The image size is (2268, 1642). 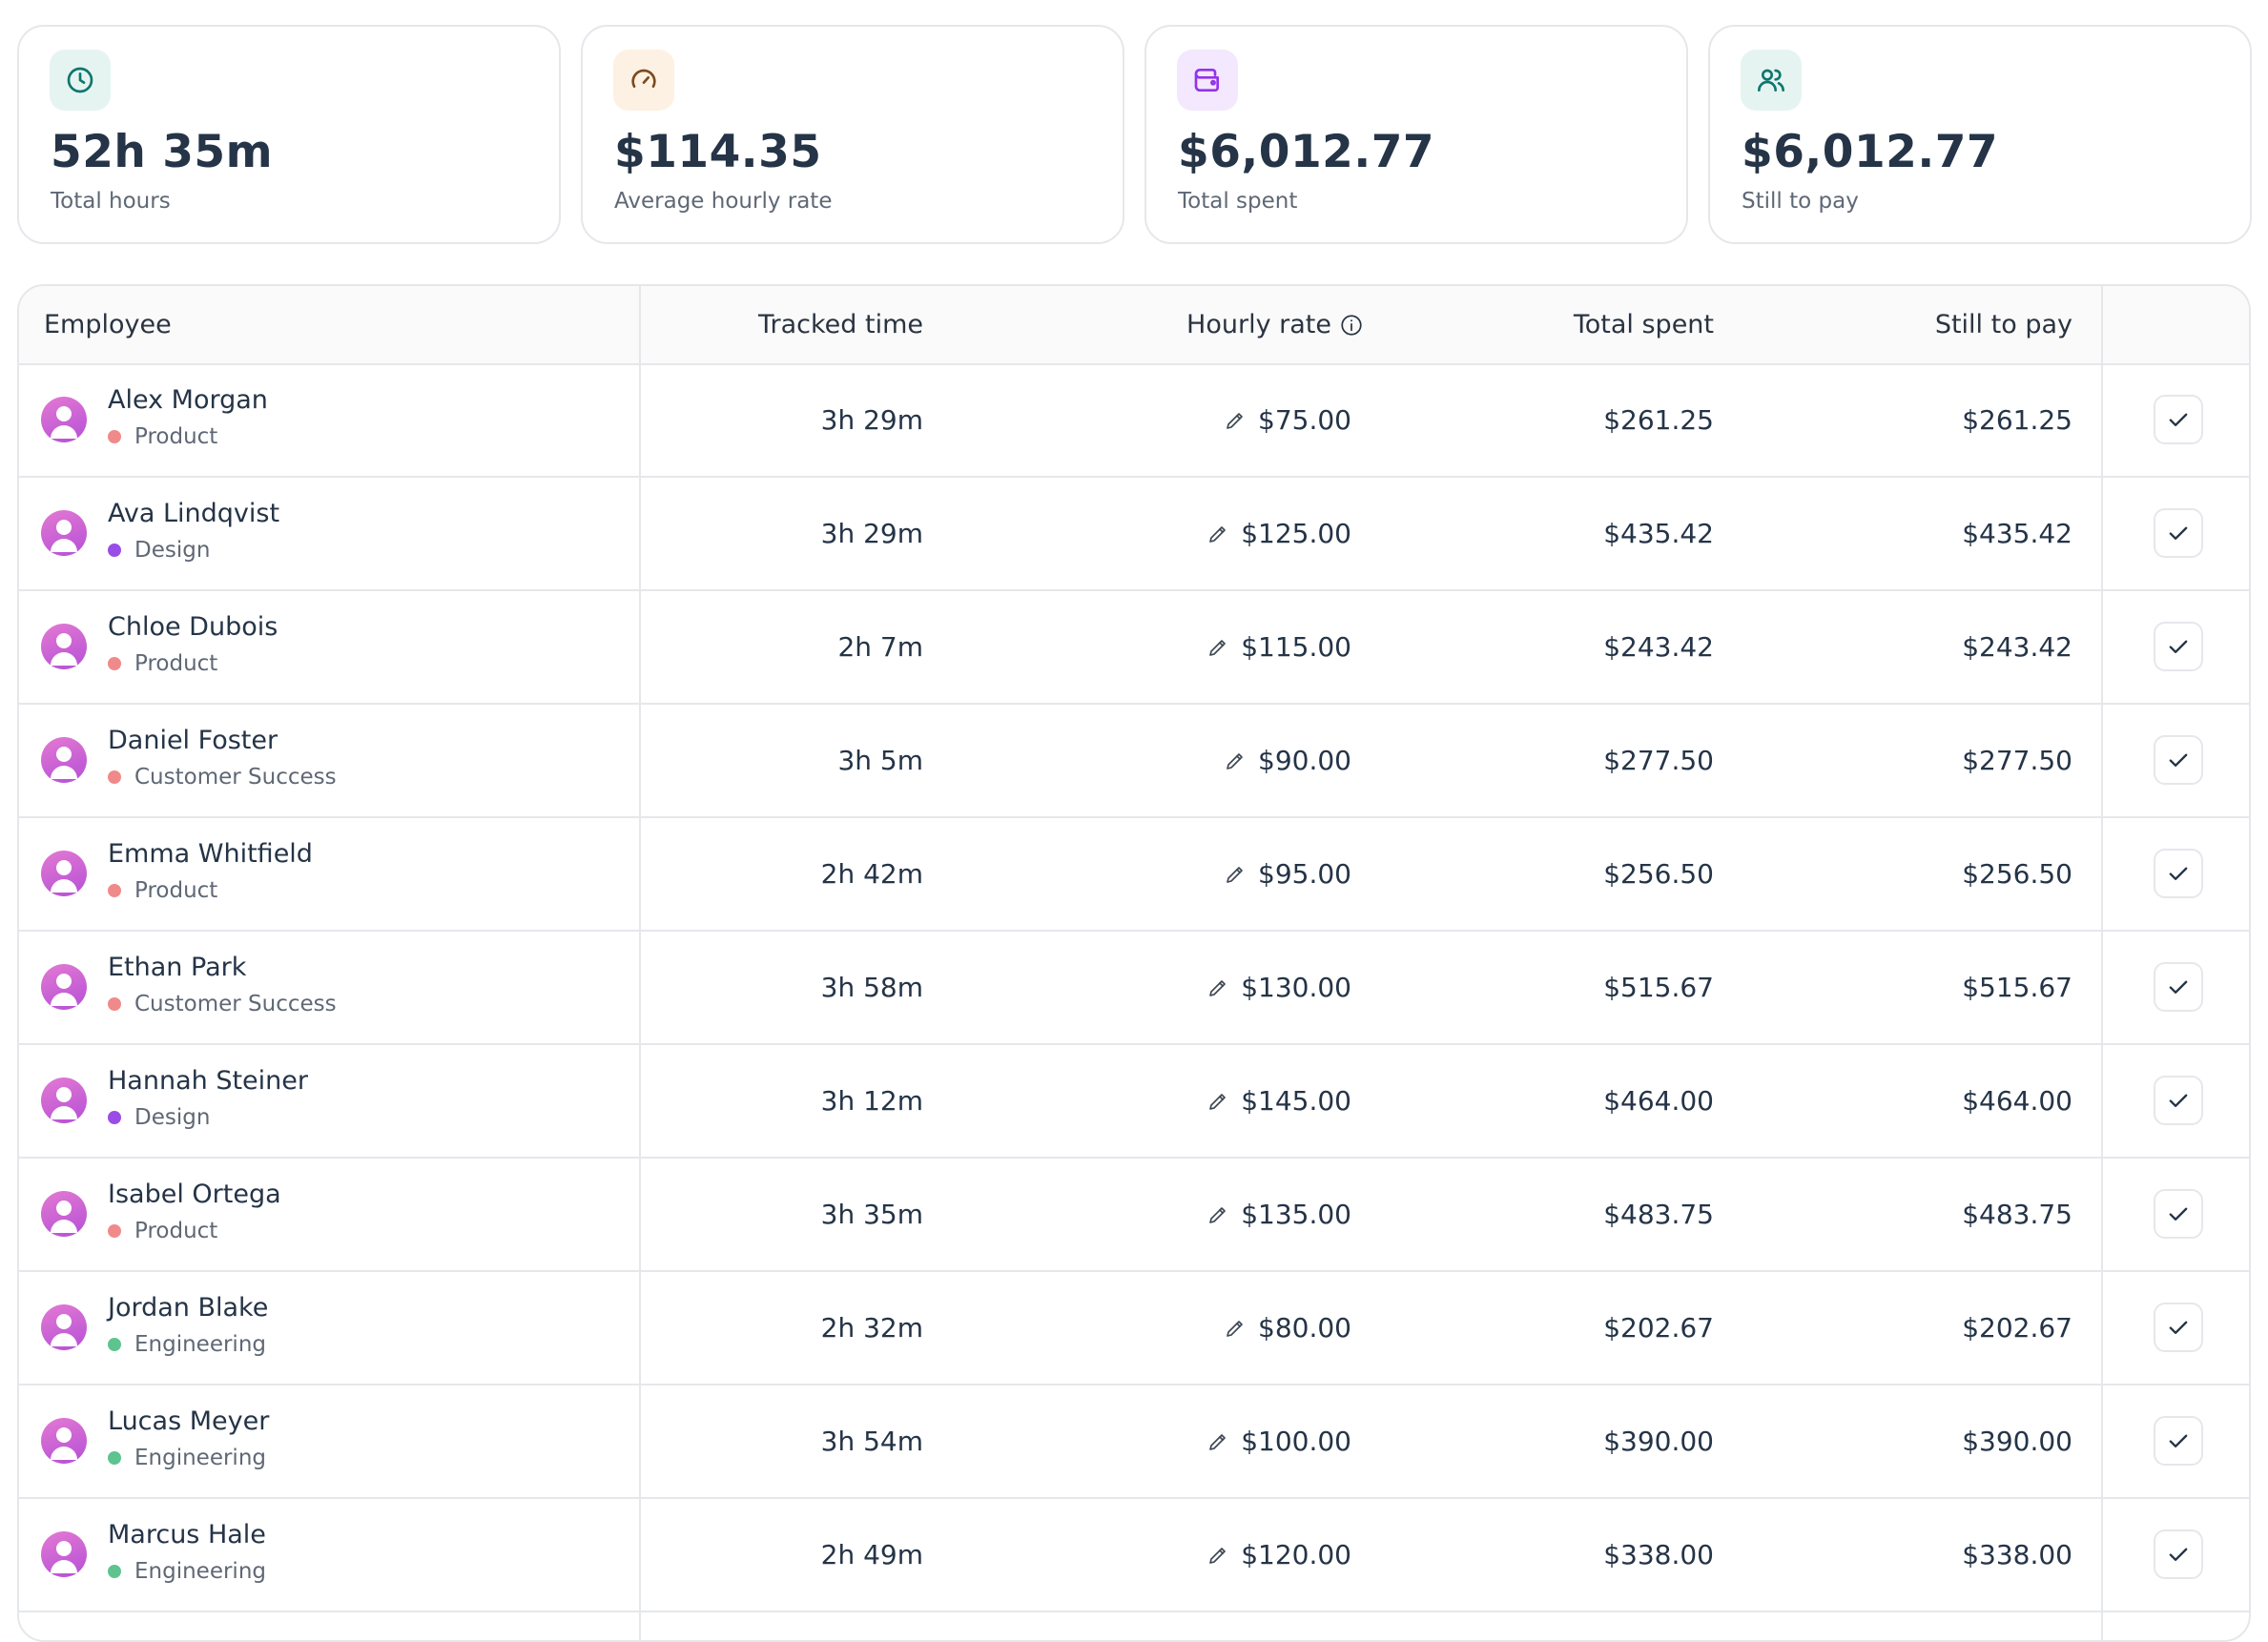 What do you see at coordinates (1259, 324) in the screenshot?
I see `column-header-hourly-rate-label: Hourly rate` at bounding box center [1259, 324].